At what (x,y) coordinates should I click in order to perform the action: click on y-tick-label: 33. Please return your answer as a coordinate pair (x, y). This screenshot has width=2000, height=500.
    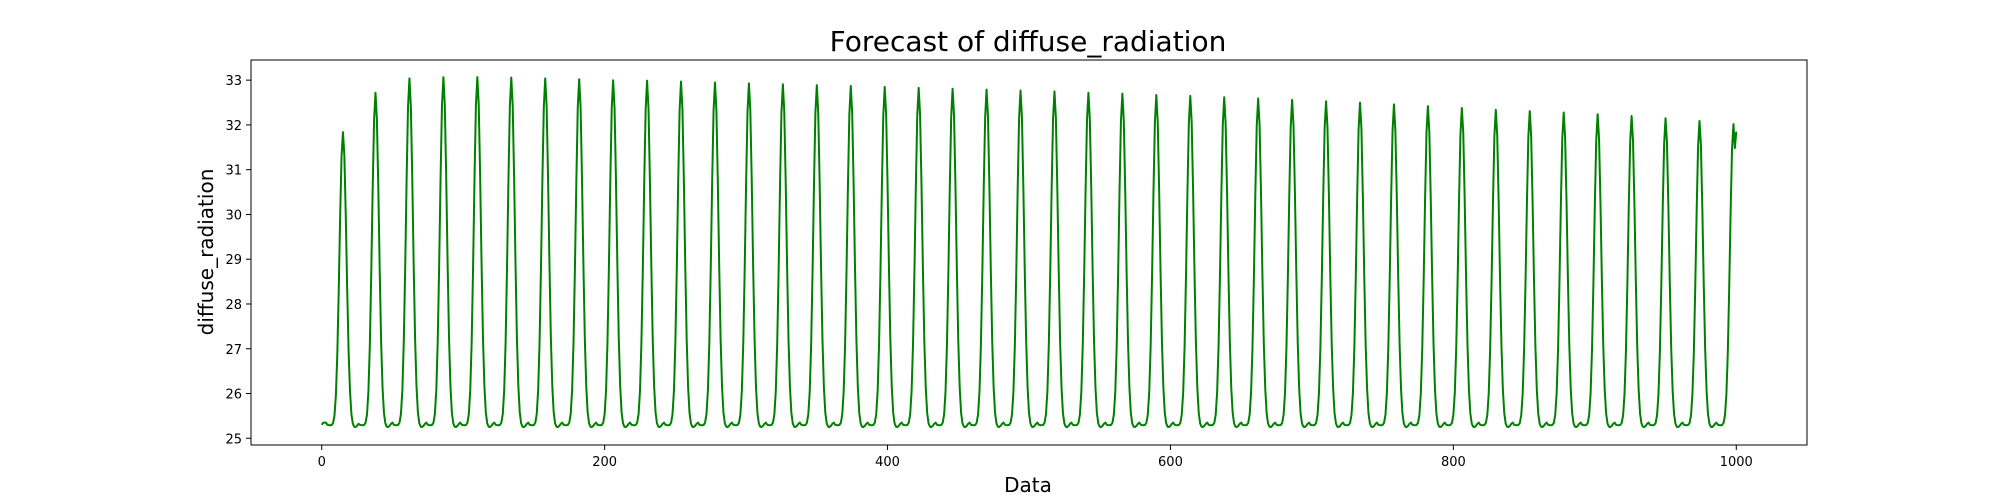
    Looking at the image, I should click on (233, 81).